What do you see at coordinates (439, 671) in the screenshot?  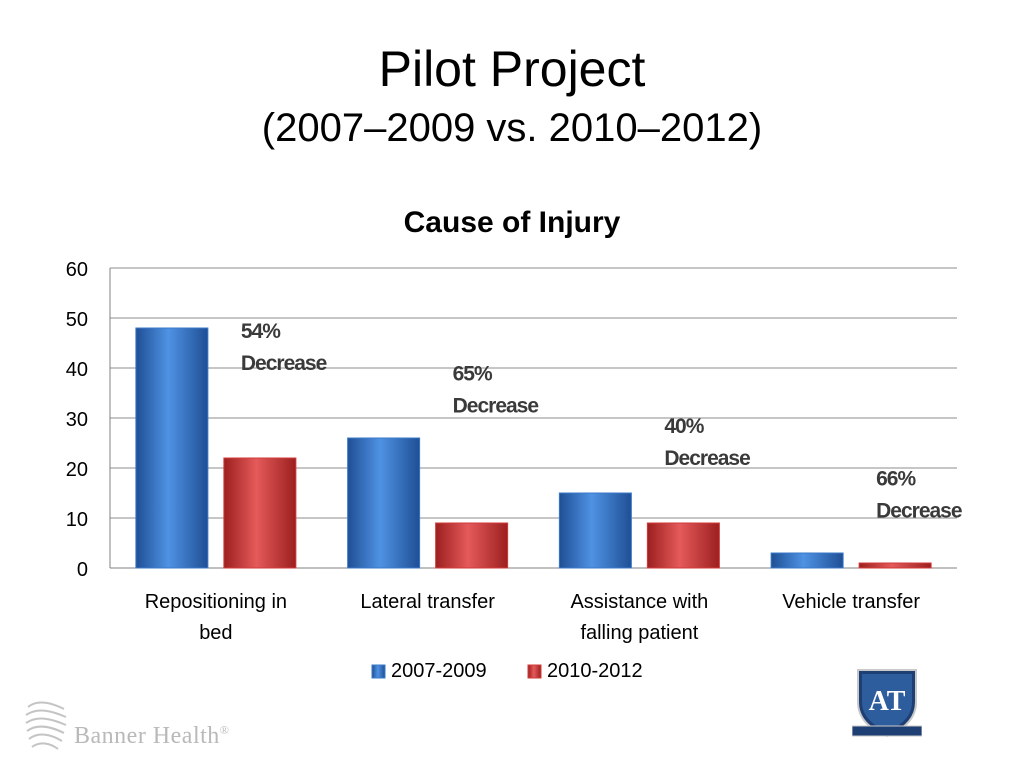 I see `legend-label: 2007-2009` at bounding box center [439, 671].